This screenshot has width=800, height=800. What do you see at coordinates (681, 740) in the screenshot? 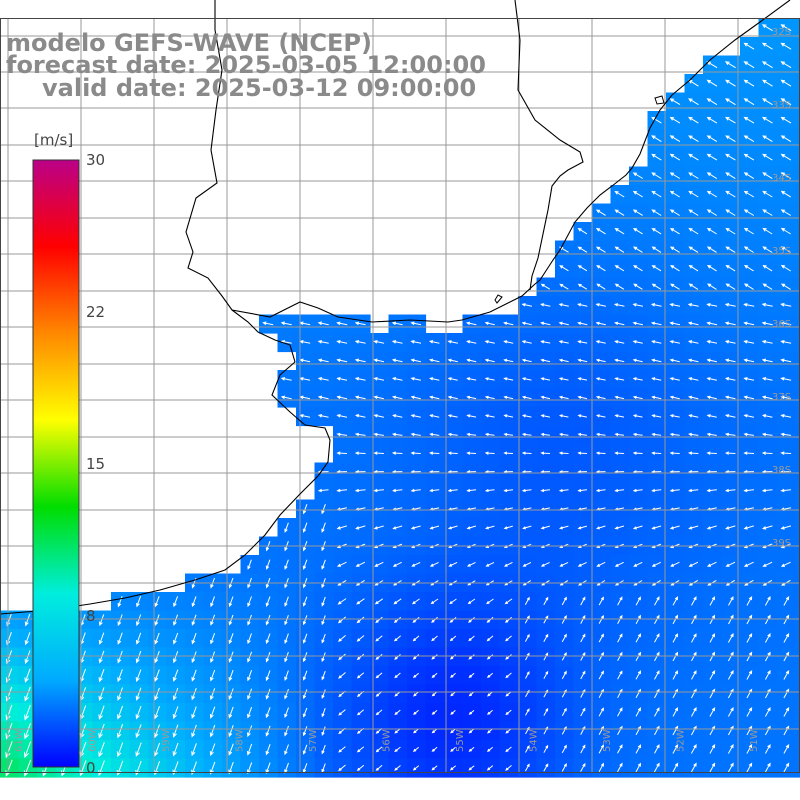
I see `longitude-label: 52W` at bounding box center [681, 740].